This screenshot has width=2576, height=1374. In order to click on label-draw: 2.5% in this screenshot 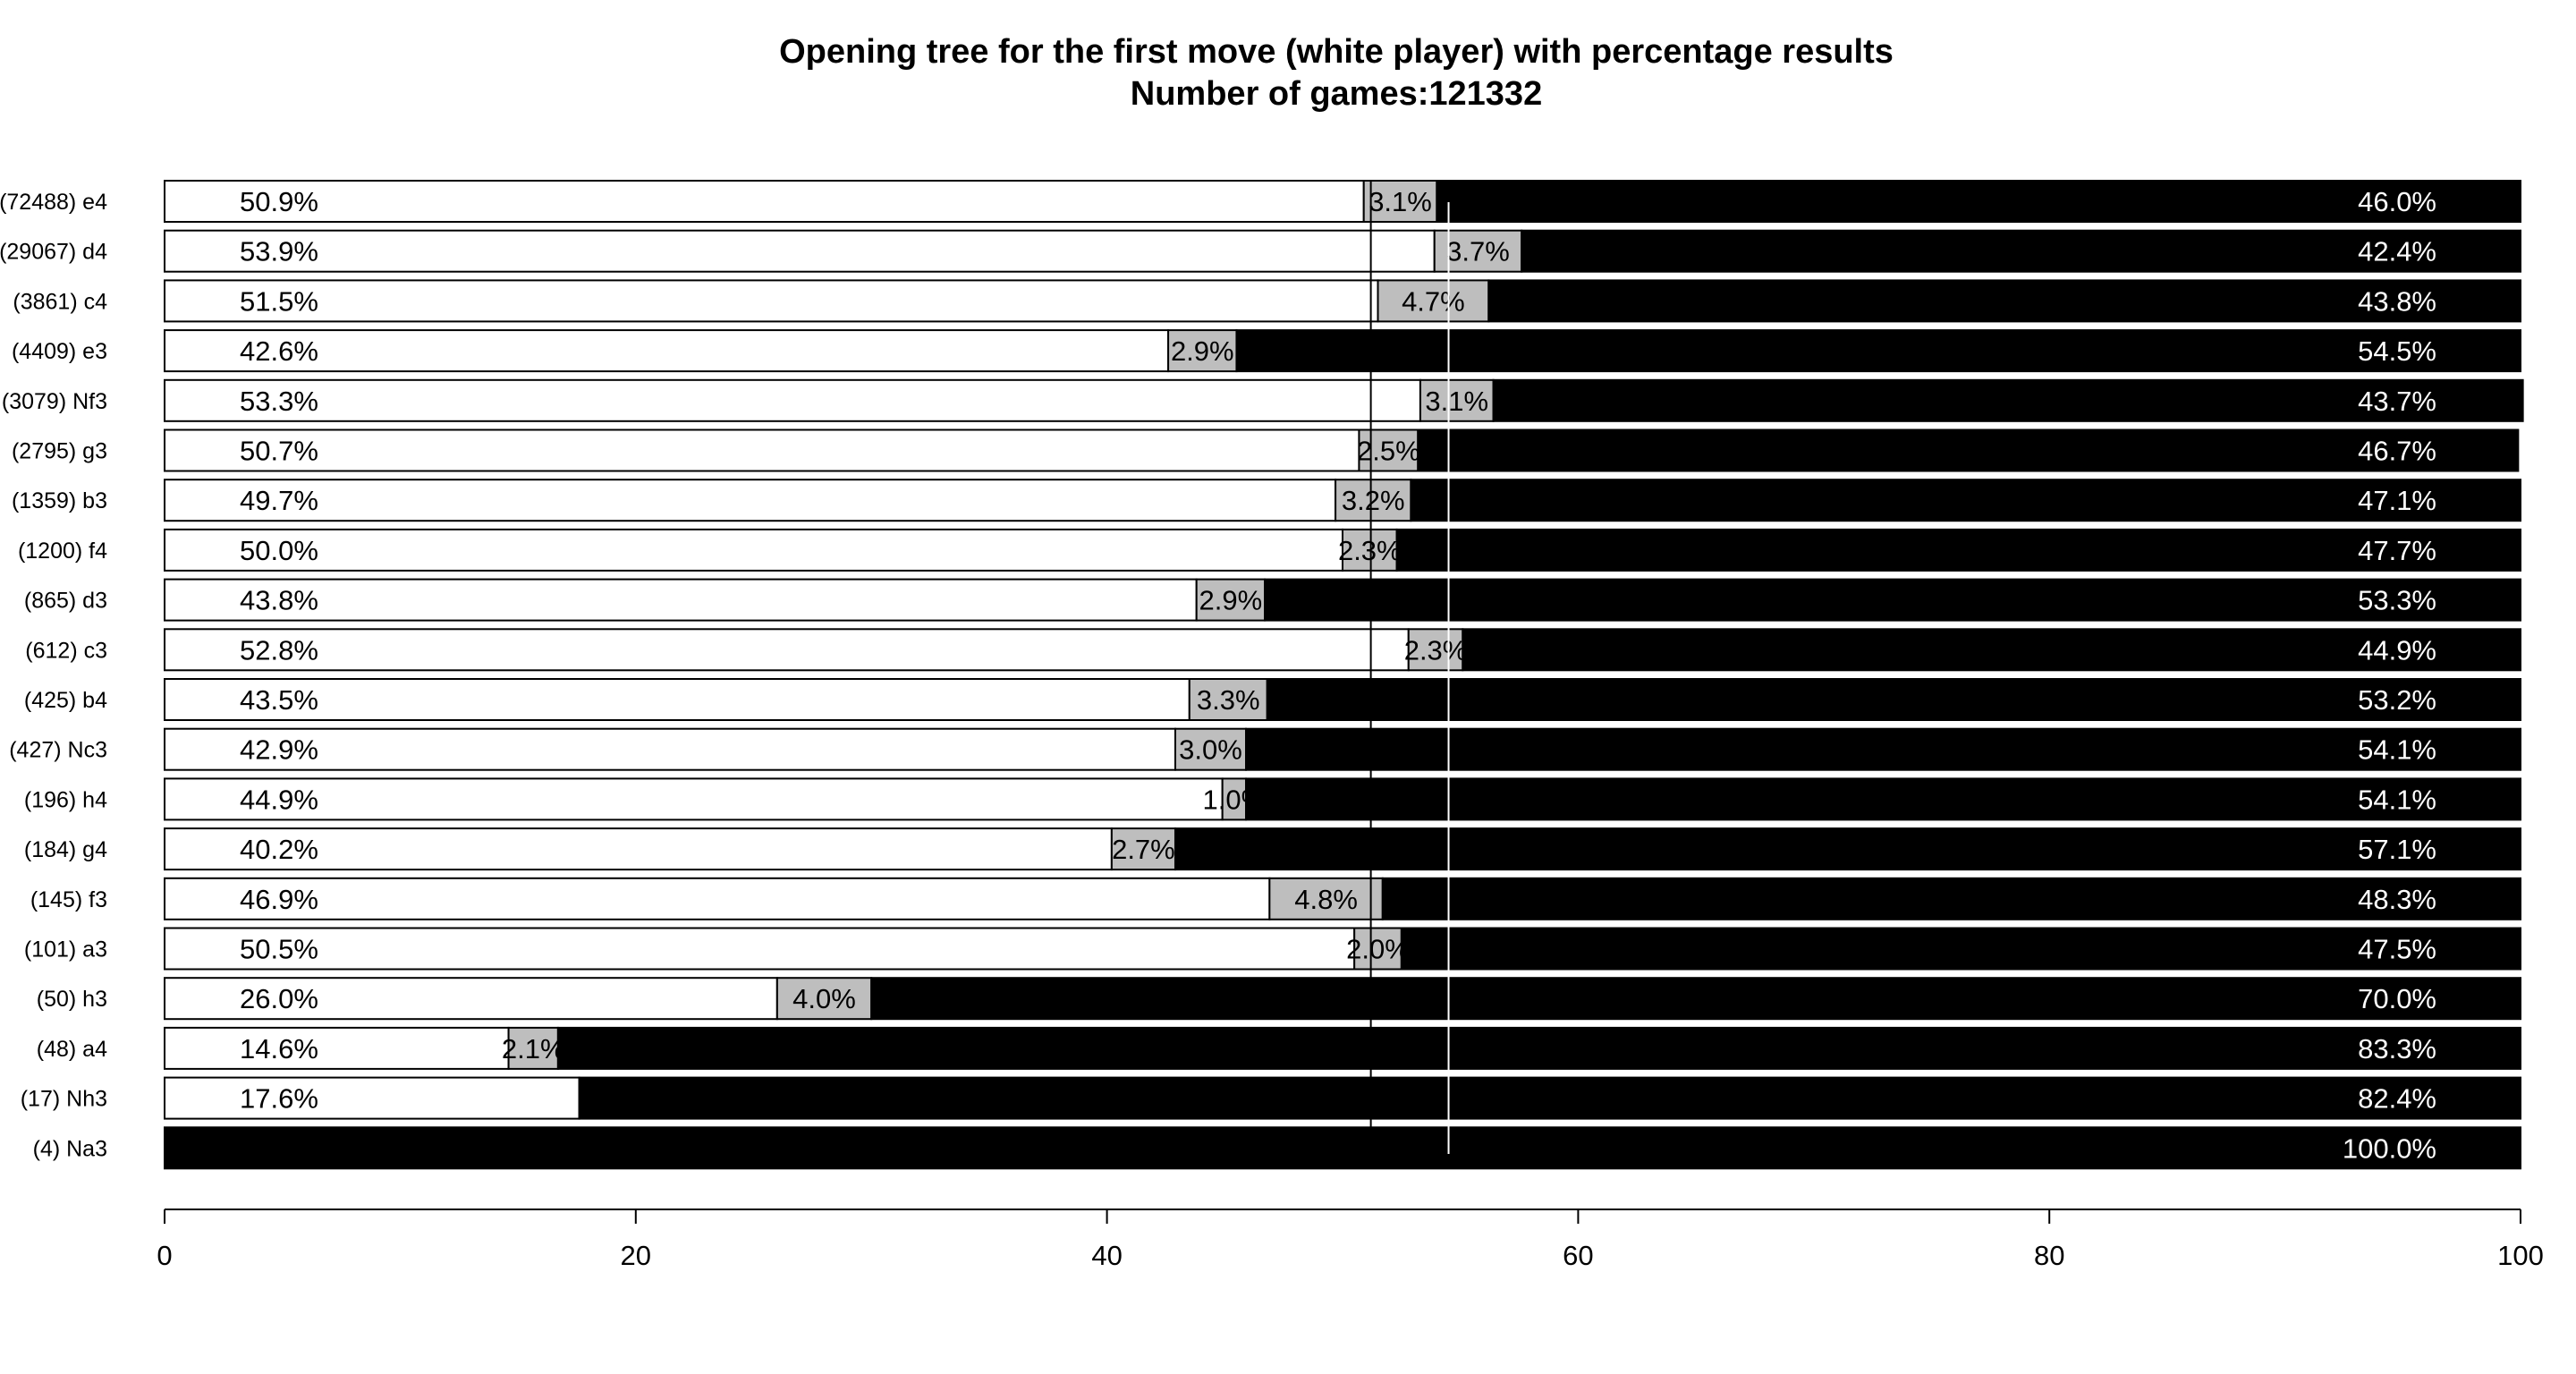, I will do `click(1388, 451)`.